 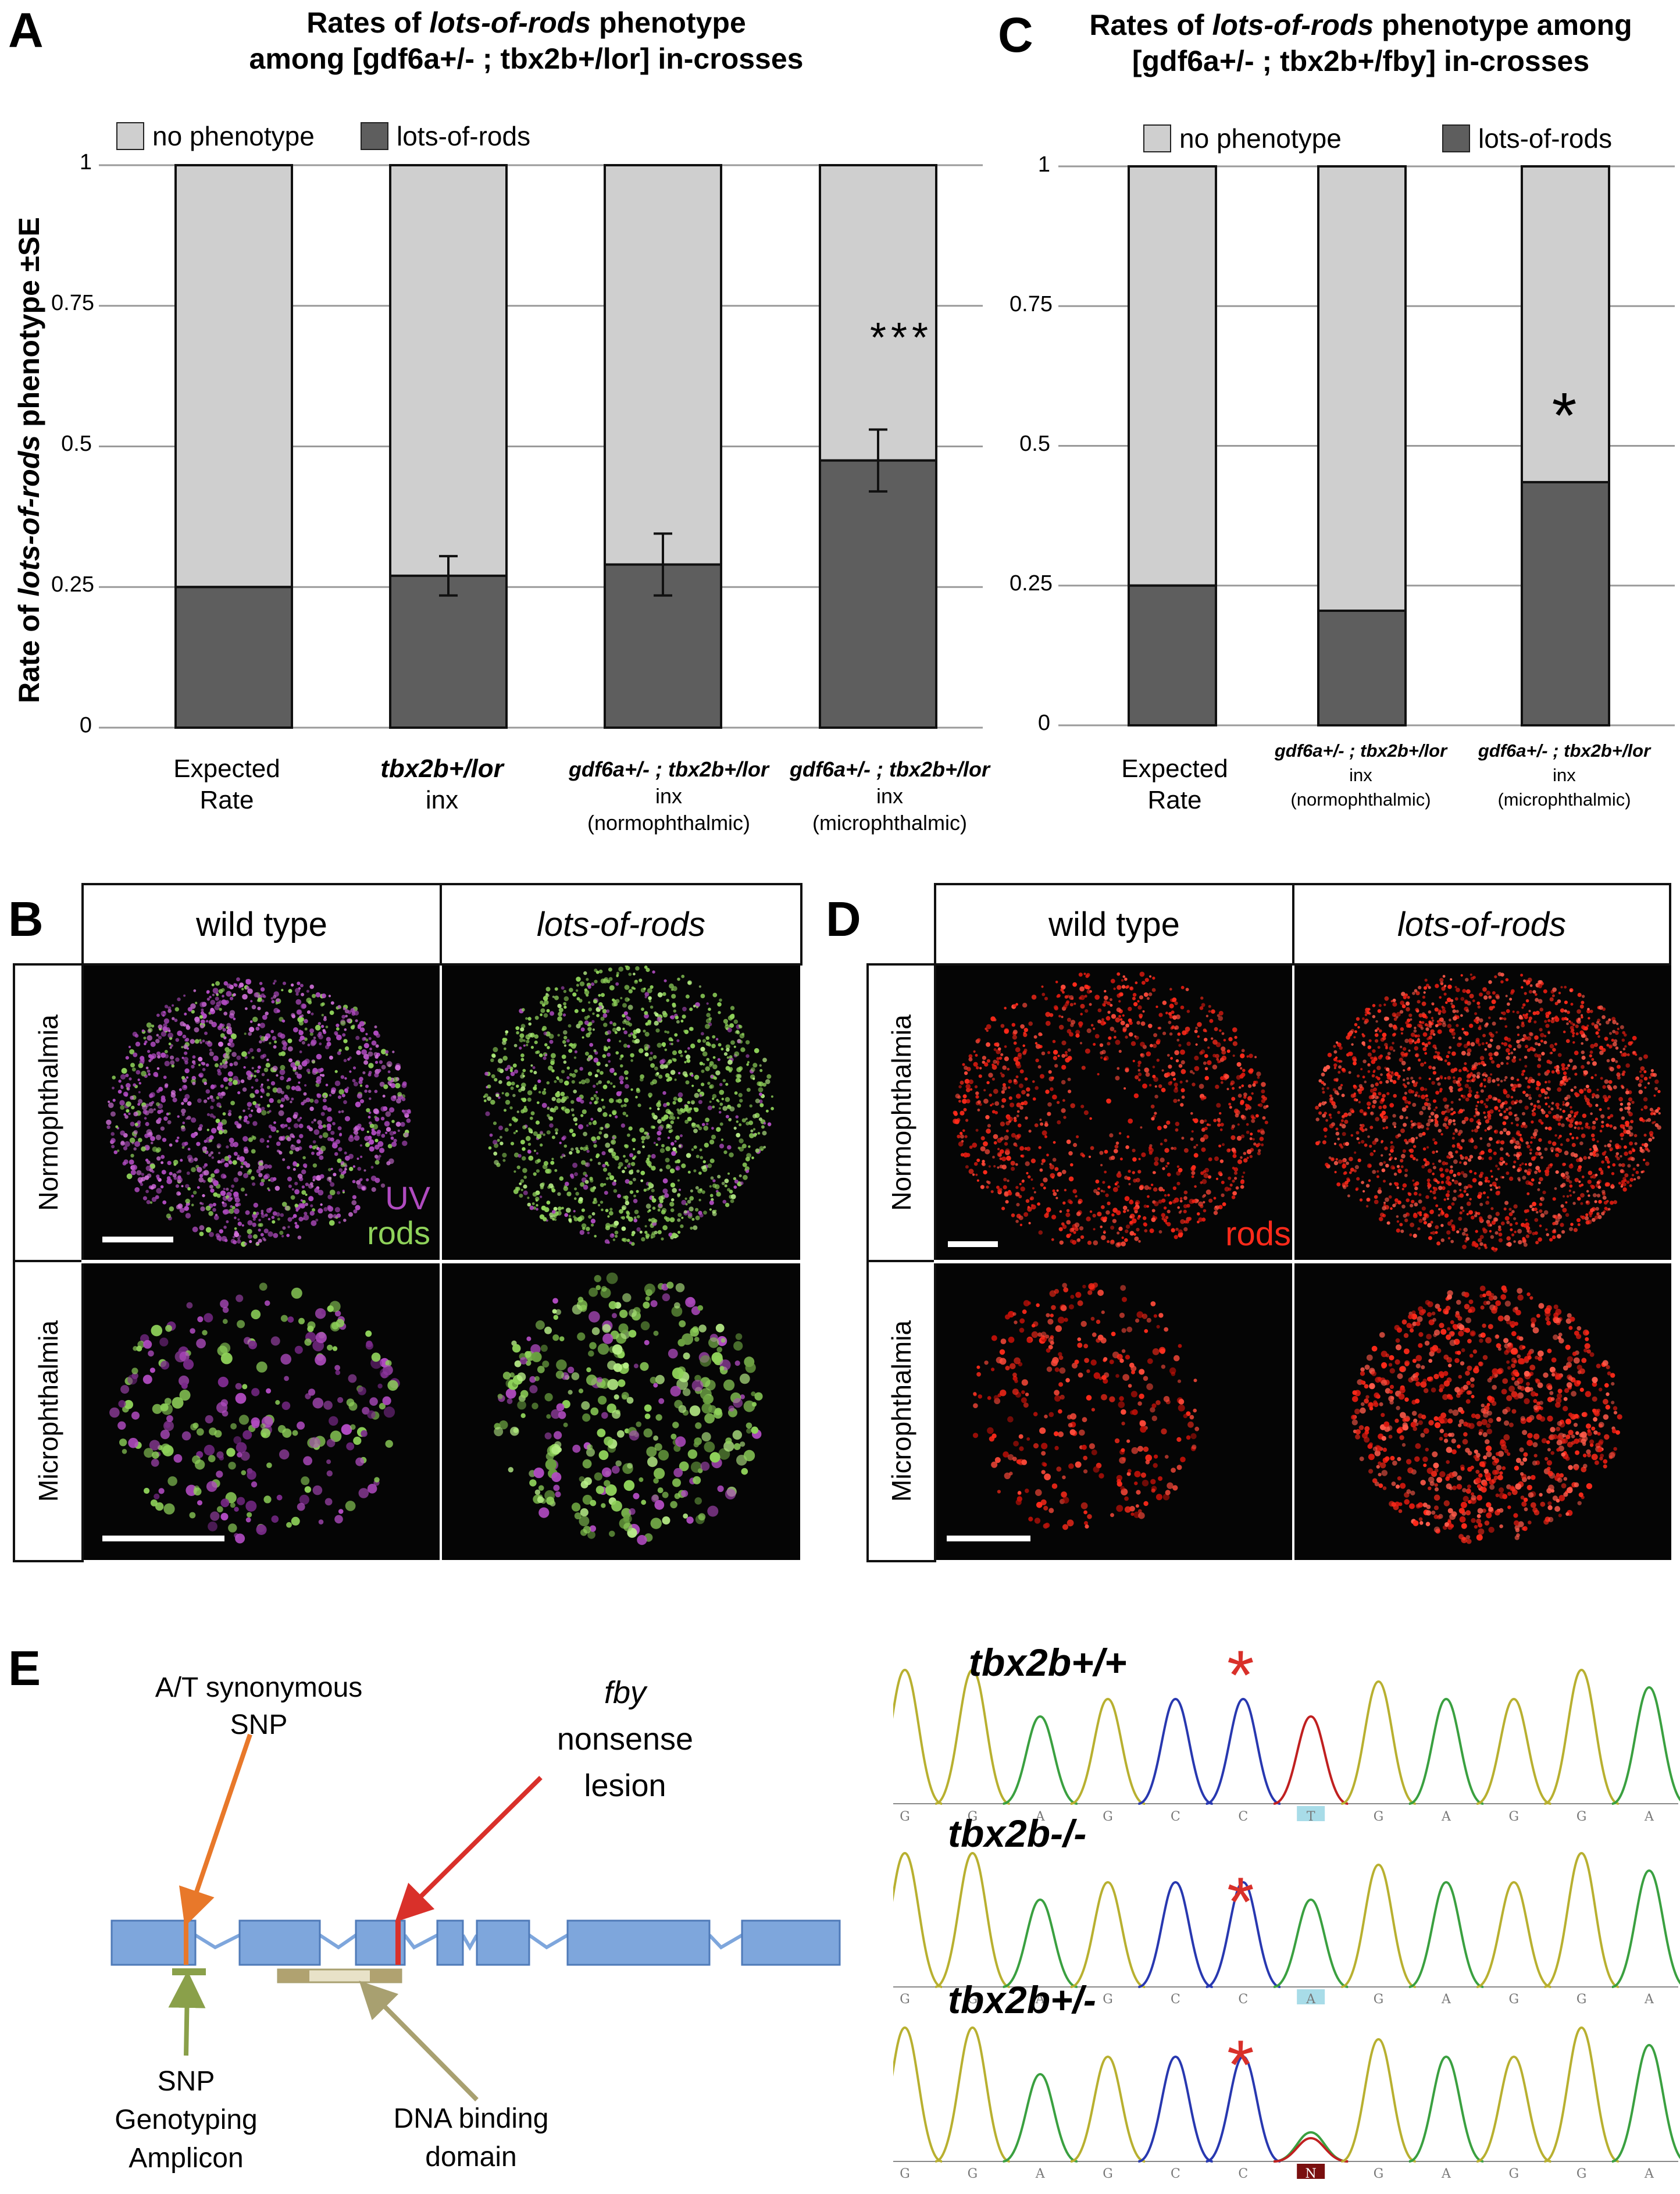 What do you see at coordinates (262, 1113) in the screenshot?
I see `micrograph-b-wt-normo` at bounding box center [262, 1113].